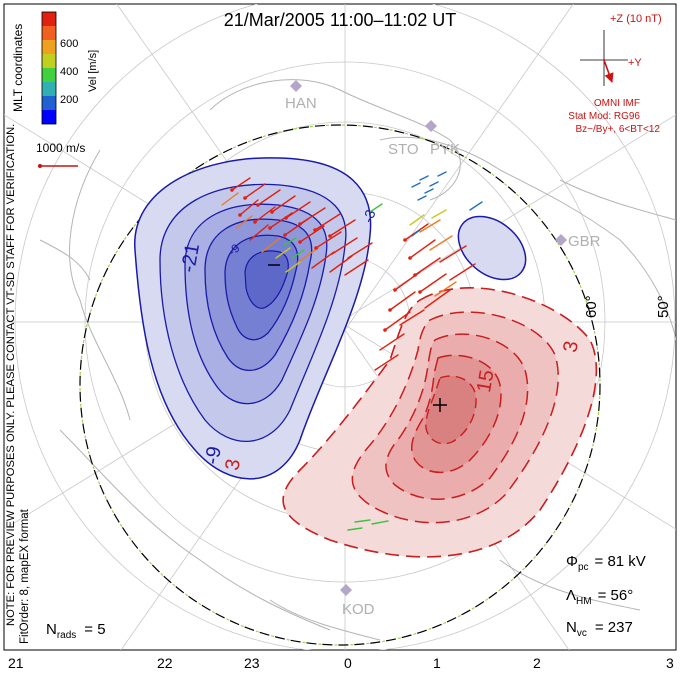 This screenshot has width=680, height=674. Describe the element at coordinates (69, 100) in the screenshot. I see `colorbar-tick-200: 200` at that location.